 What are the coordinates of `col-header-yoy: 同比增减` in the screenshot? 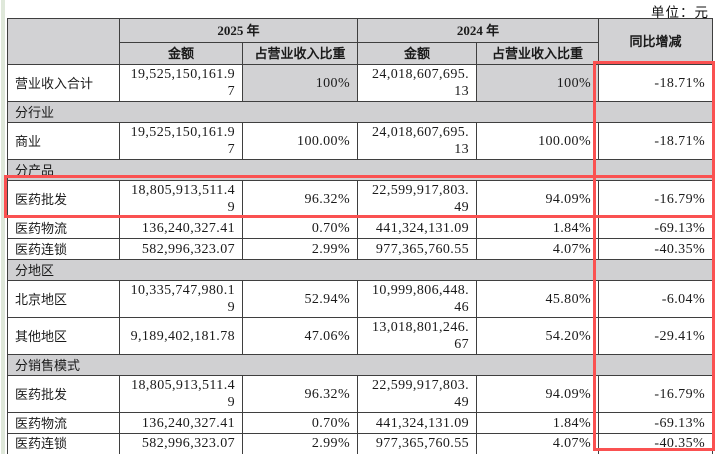 It's located at (656, 41).